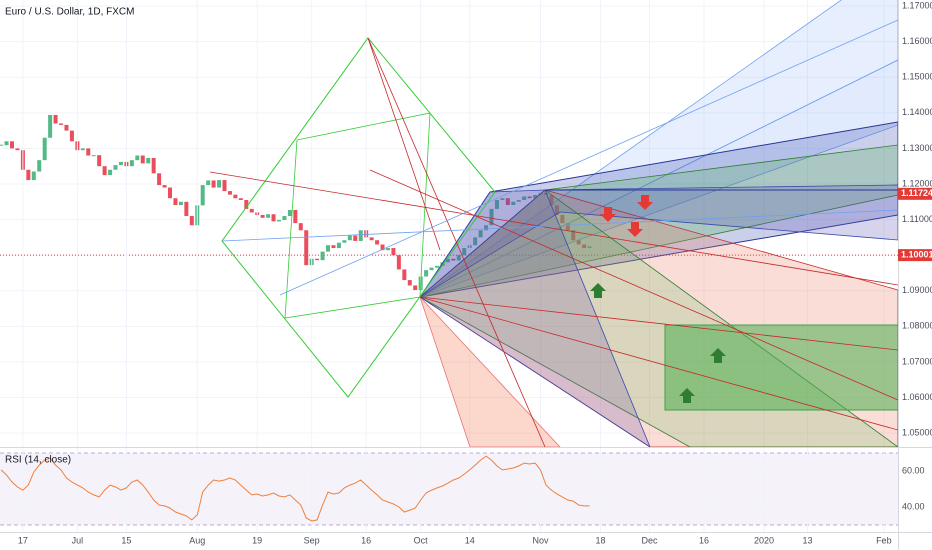 The image size is (932, 550). Describe the element at coordinates (917, 219) in the screenshot. I see `y-tick-label: 1.11000` at that location.